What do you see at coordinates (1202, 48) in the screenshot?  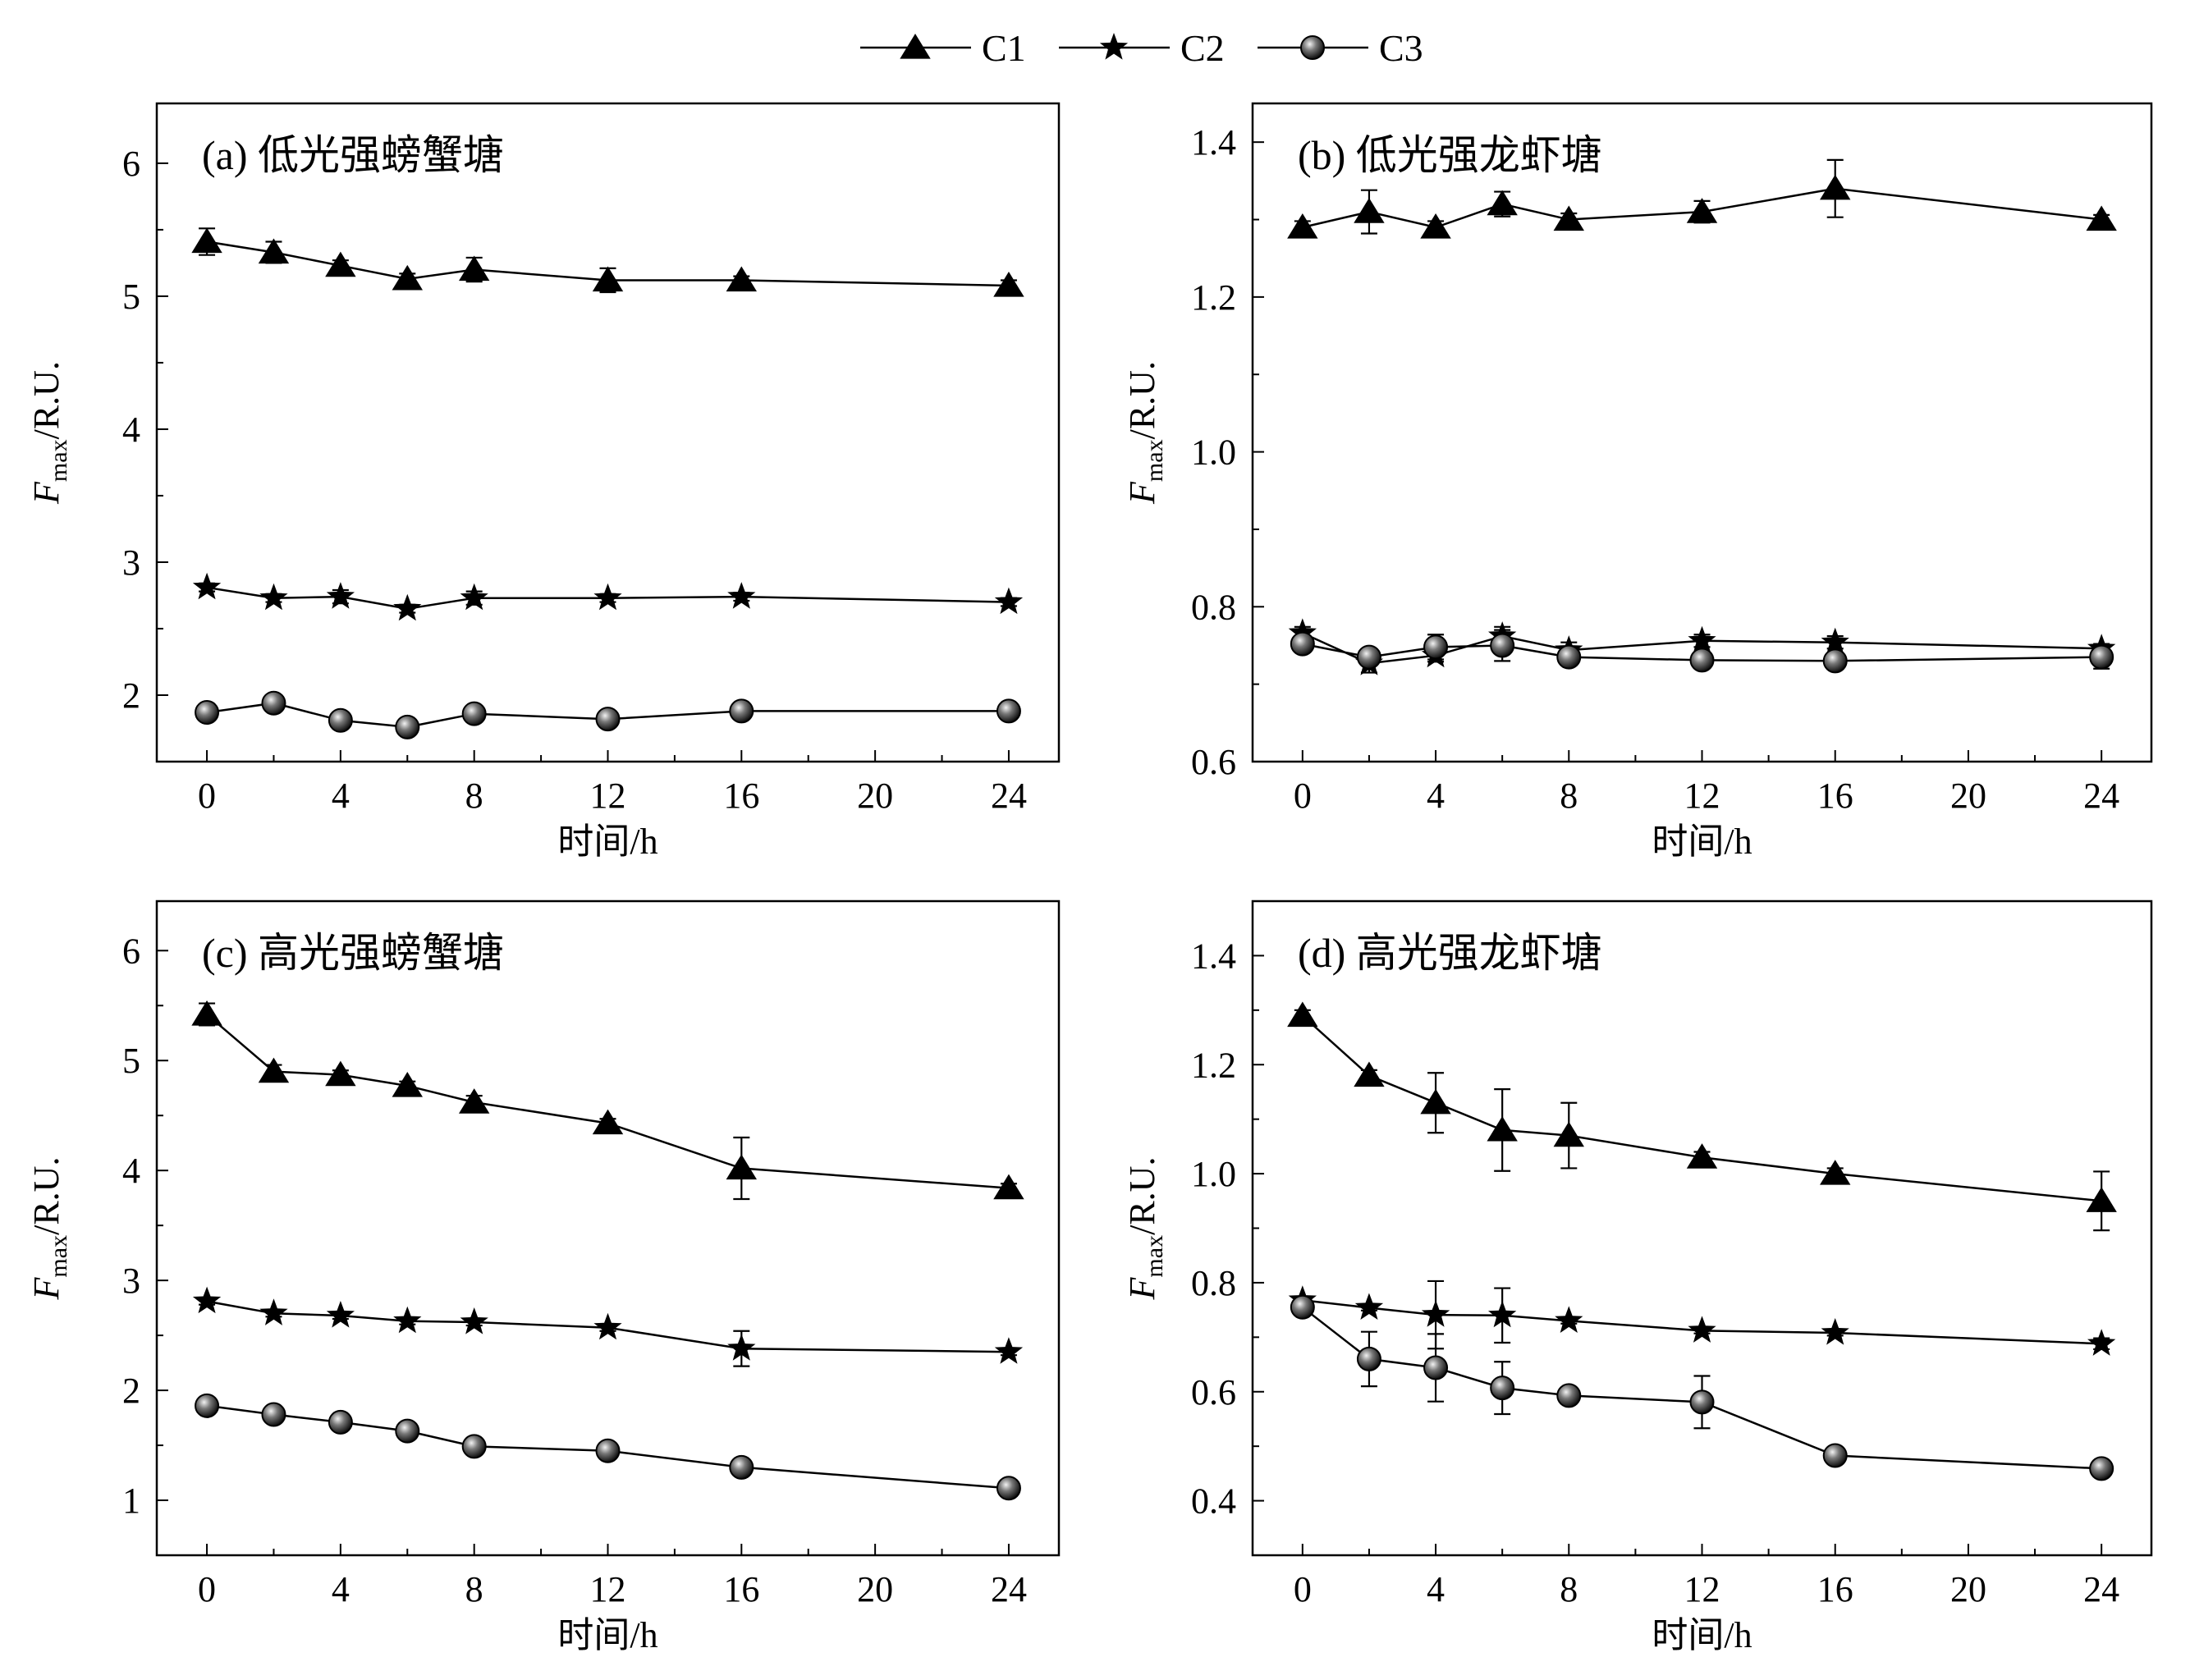 I see `legend-label: C2` at bounding box center [1202, 48].